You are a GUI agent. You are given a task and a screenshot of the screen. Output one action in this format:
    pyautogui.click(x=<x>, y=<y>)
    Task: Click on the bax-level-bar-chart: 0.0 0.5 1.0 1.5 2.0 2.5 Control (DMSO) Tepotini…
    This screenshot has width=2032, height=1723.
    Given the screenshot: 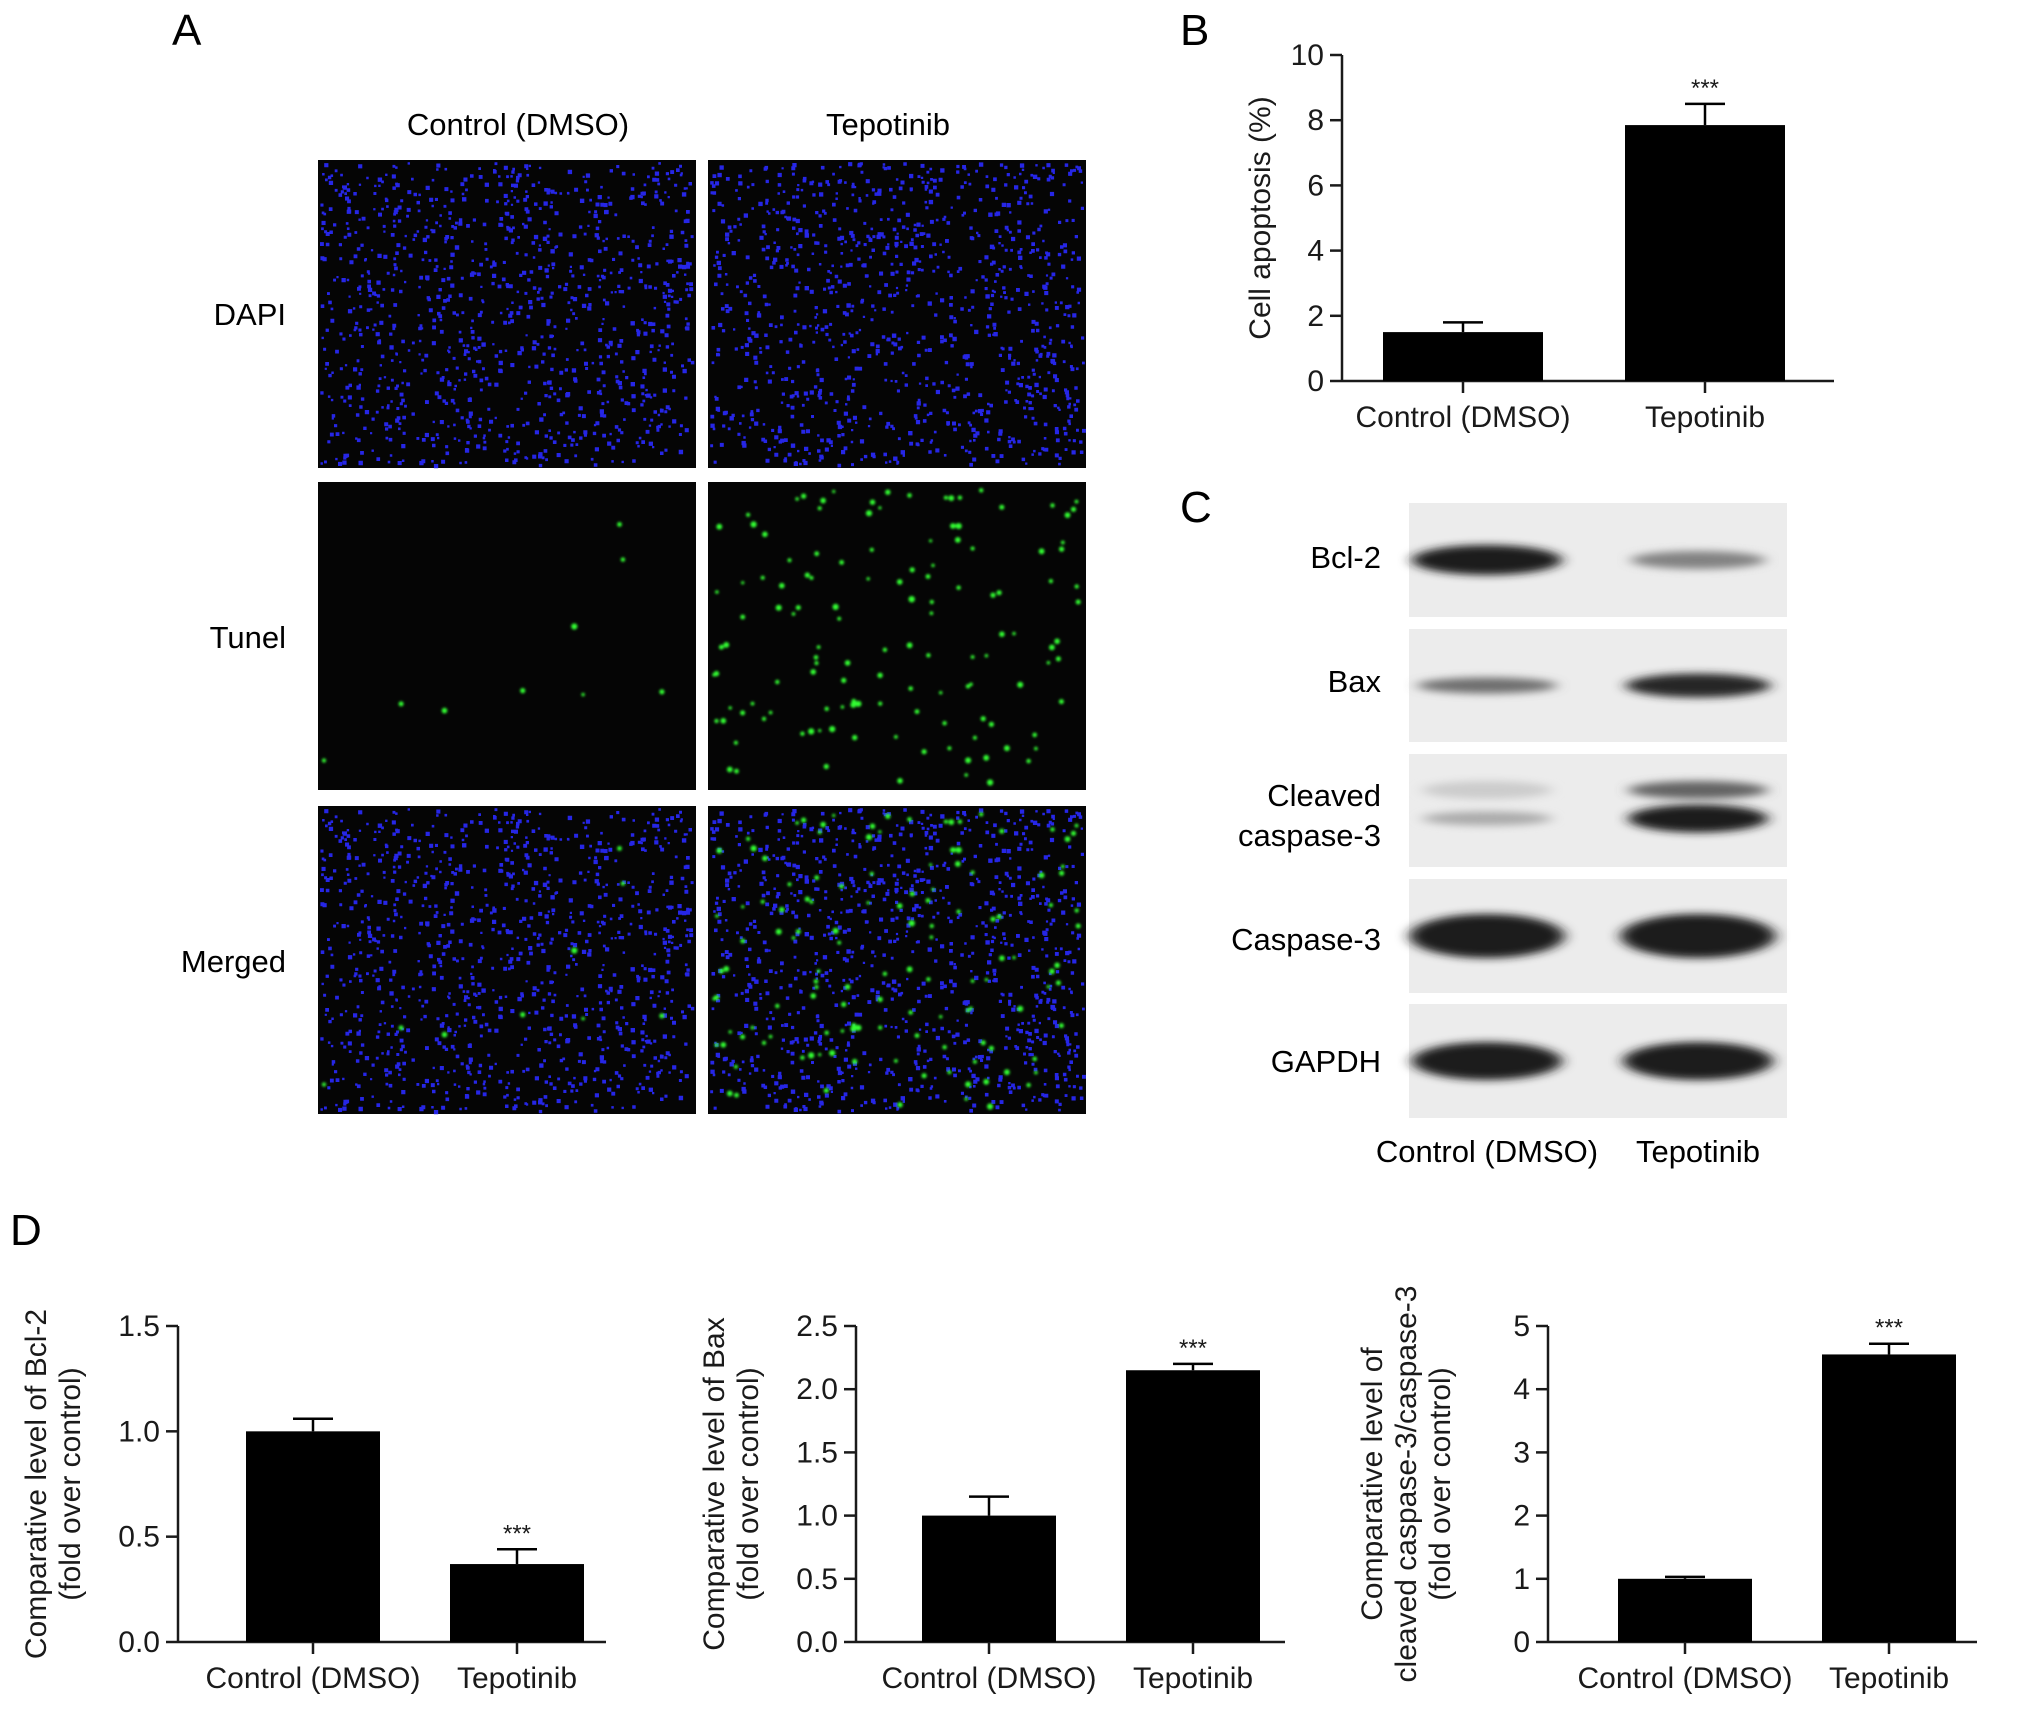 What is the action you would take?
    pyautogui.click(x=991, y=1502)
    